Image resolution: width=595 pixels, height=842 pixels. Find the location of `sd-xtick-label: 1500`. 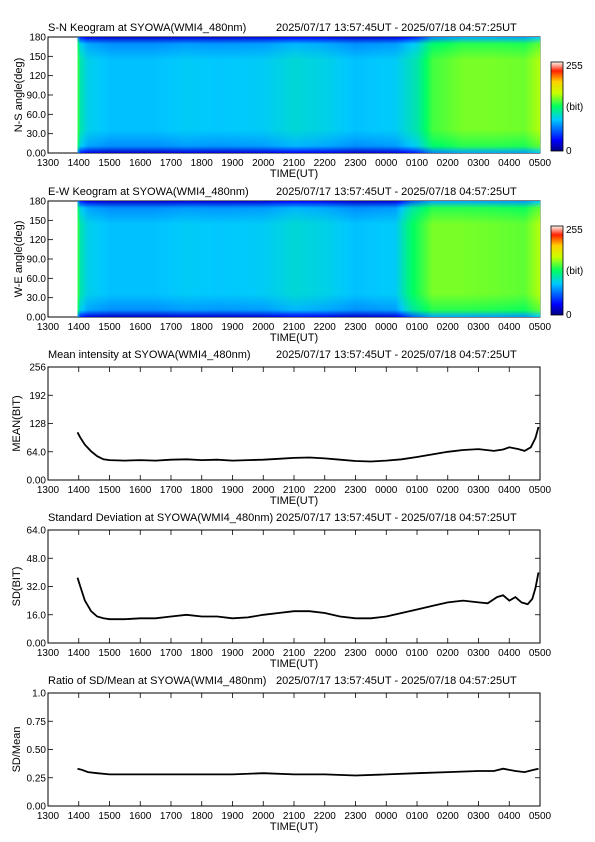

sd-xtick-label: 1500 is located at coordinates (109, 653).